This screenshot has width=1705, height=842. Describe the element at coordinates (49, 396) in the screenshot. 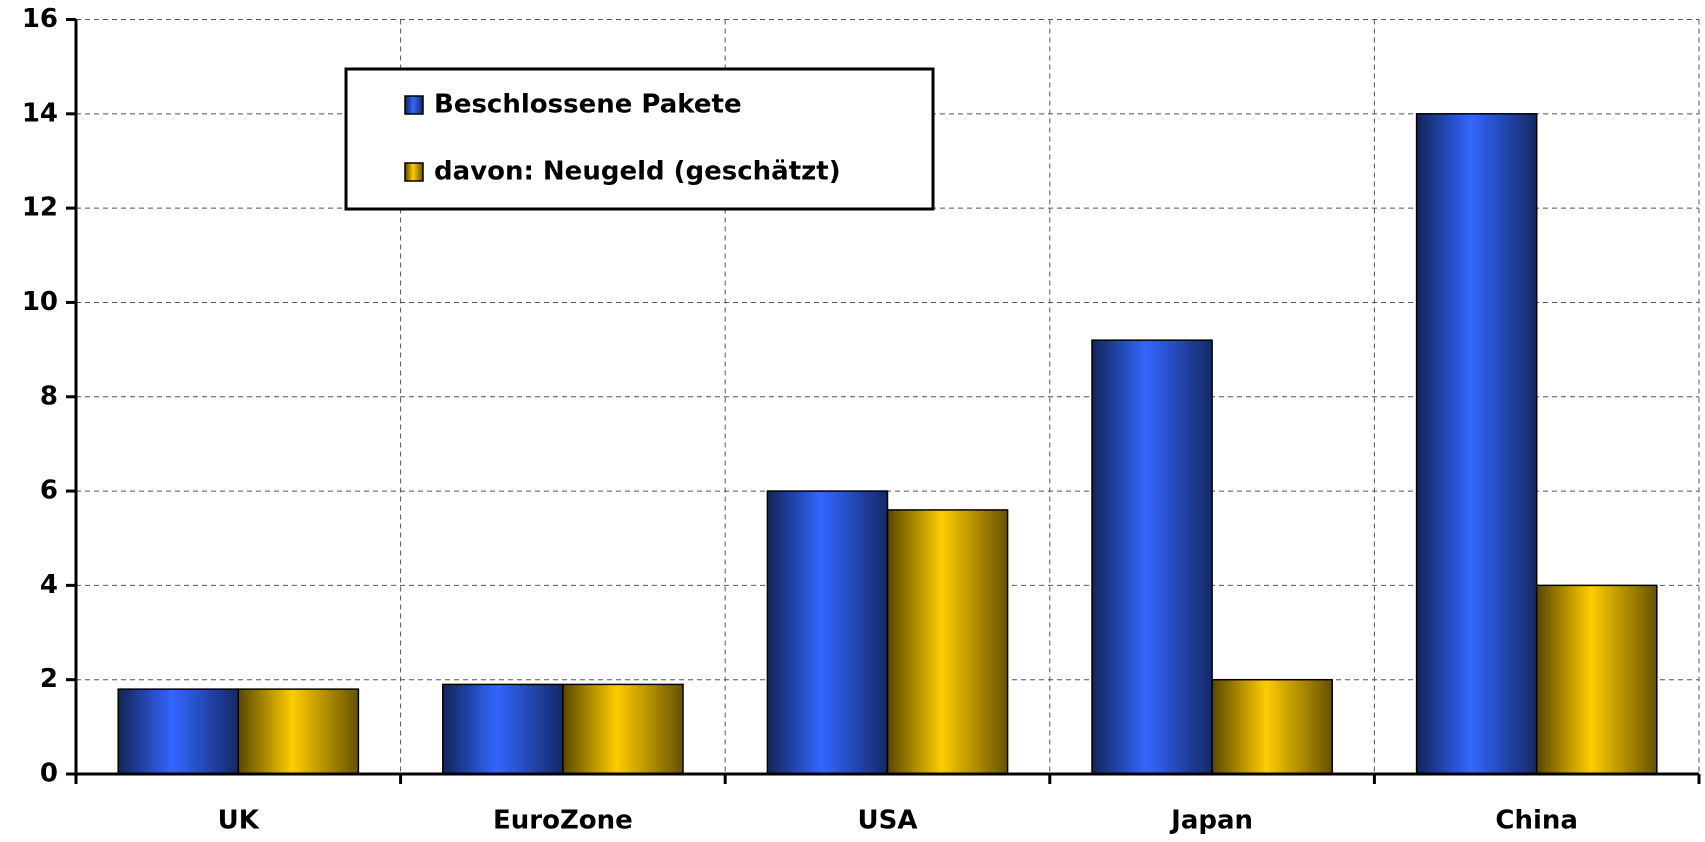

I see `y-tick-label: 8` at that location.